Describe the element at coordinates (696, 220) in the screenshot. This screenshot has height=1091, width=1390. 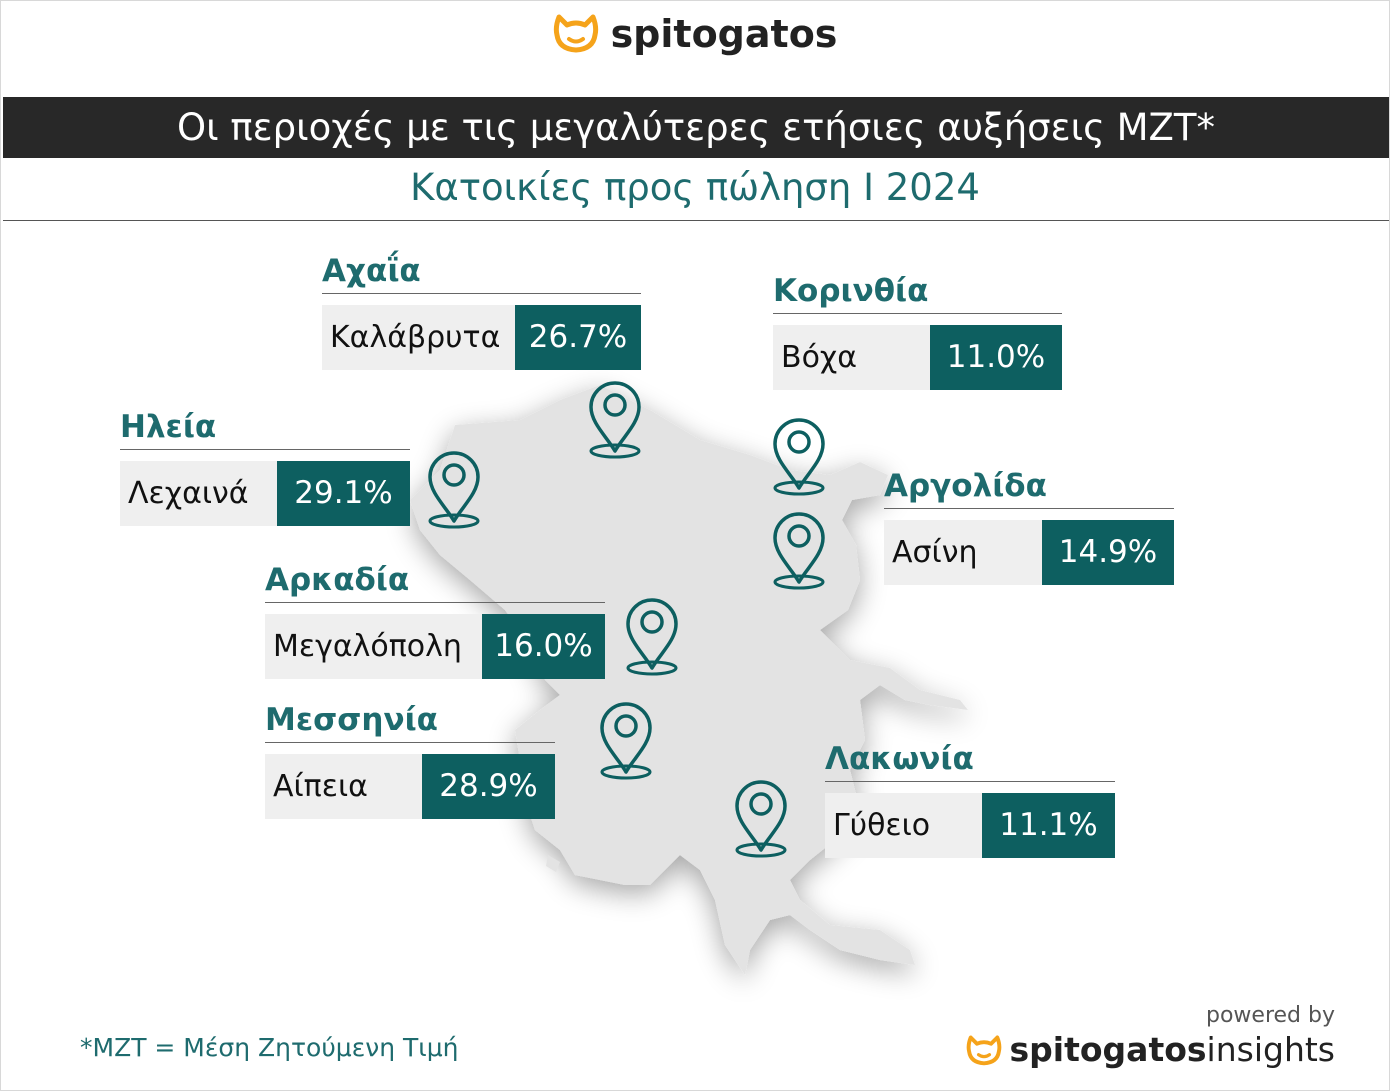
I see `divider` at that location.